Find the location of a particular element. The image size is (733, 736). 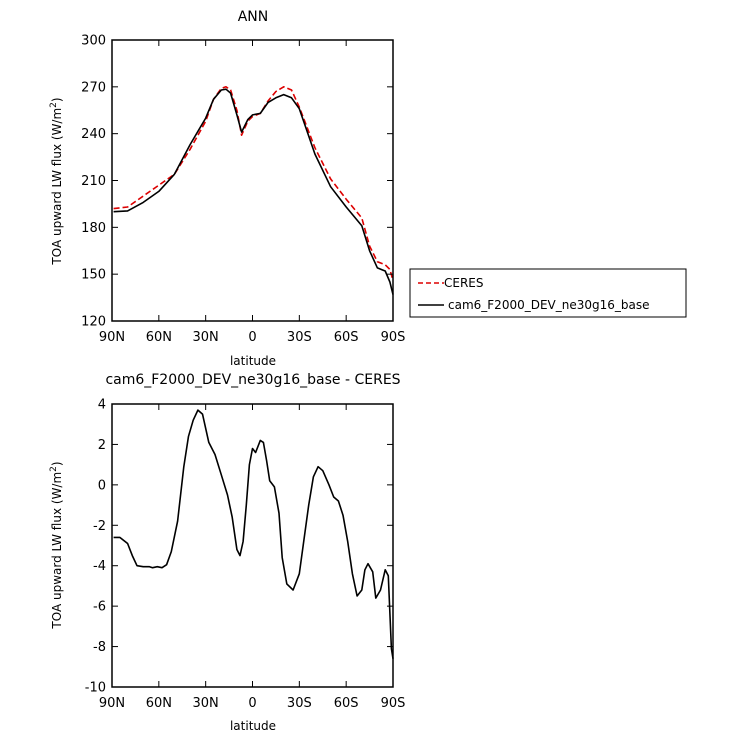

y-tick-label: -6 is located at coordinates (99, 607).